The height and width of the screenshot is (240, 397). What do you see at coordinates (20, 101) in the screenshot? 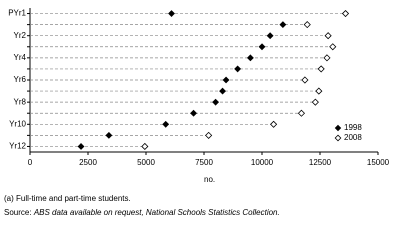
I see `y-tick-label: Yr8` at bounding box center [20, 101].